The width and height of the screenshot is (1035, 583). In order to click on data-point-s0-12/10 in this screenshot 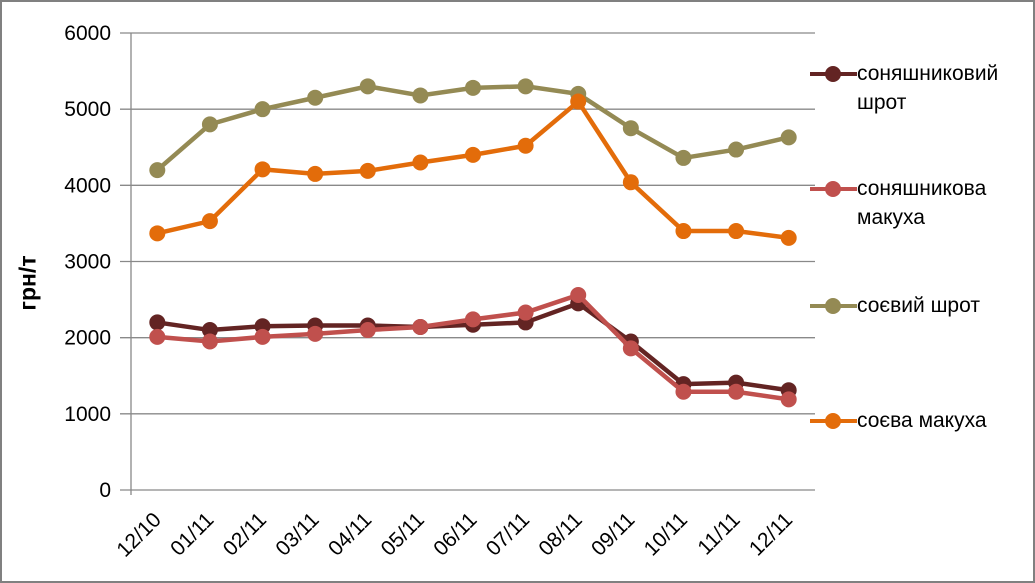, I will do `click(157, 322)`.